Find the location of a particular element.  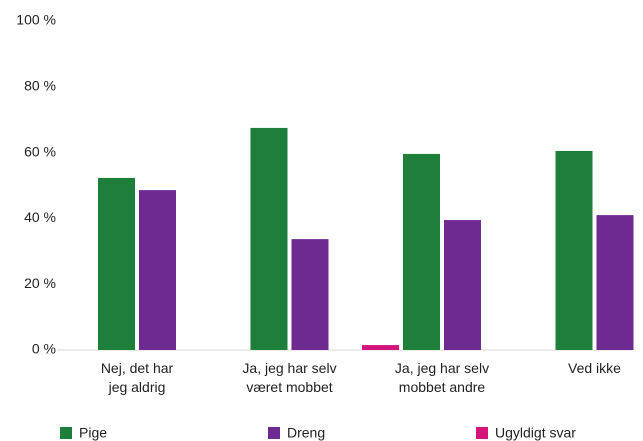

y-tick-label: 100 % is located at coordinates (36, 20).